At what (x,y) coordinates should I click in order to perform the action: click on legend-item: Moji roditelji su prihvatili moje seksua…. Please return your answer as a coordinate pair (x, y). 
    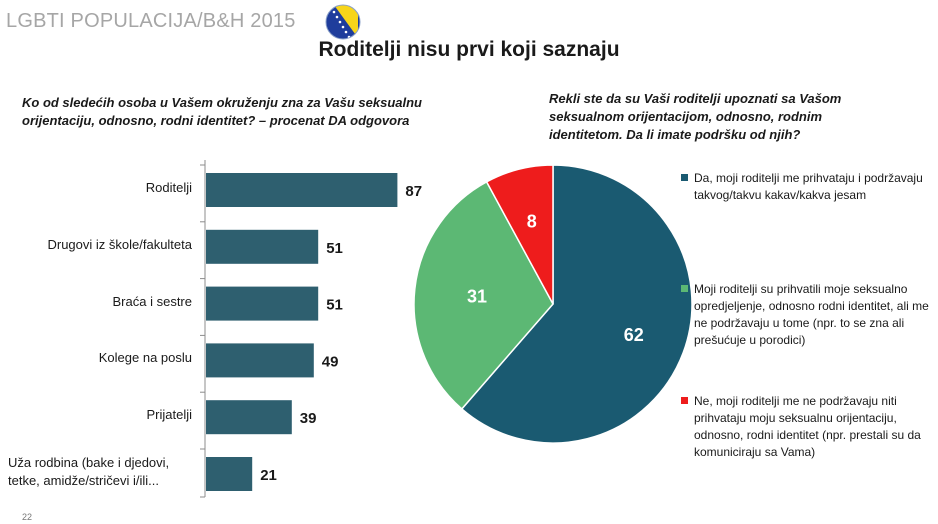
    Looking at the image, I should click on (805, 315).